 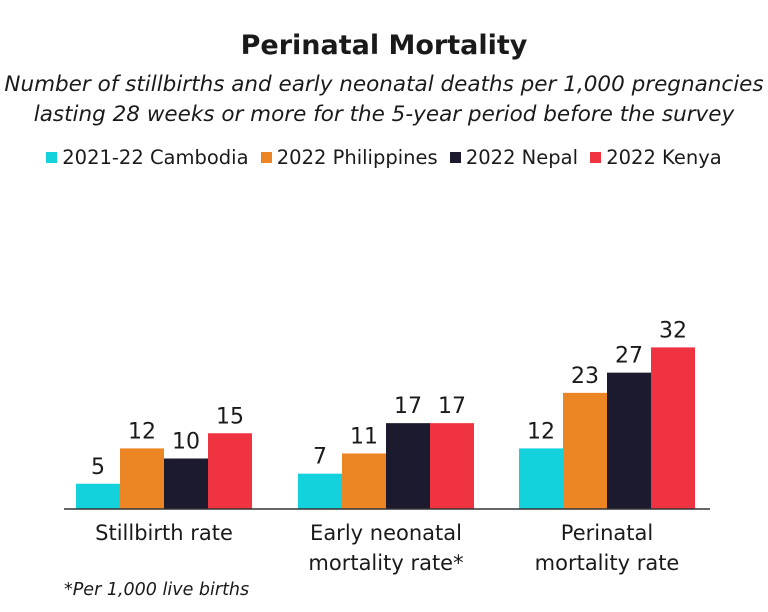 What do you see at coordinates (186, 442) in the screenshot?
I see `data-label-nepal-1: 10` at bounding box center [186, 442].